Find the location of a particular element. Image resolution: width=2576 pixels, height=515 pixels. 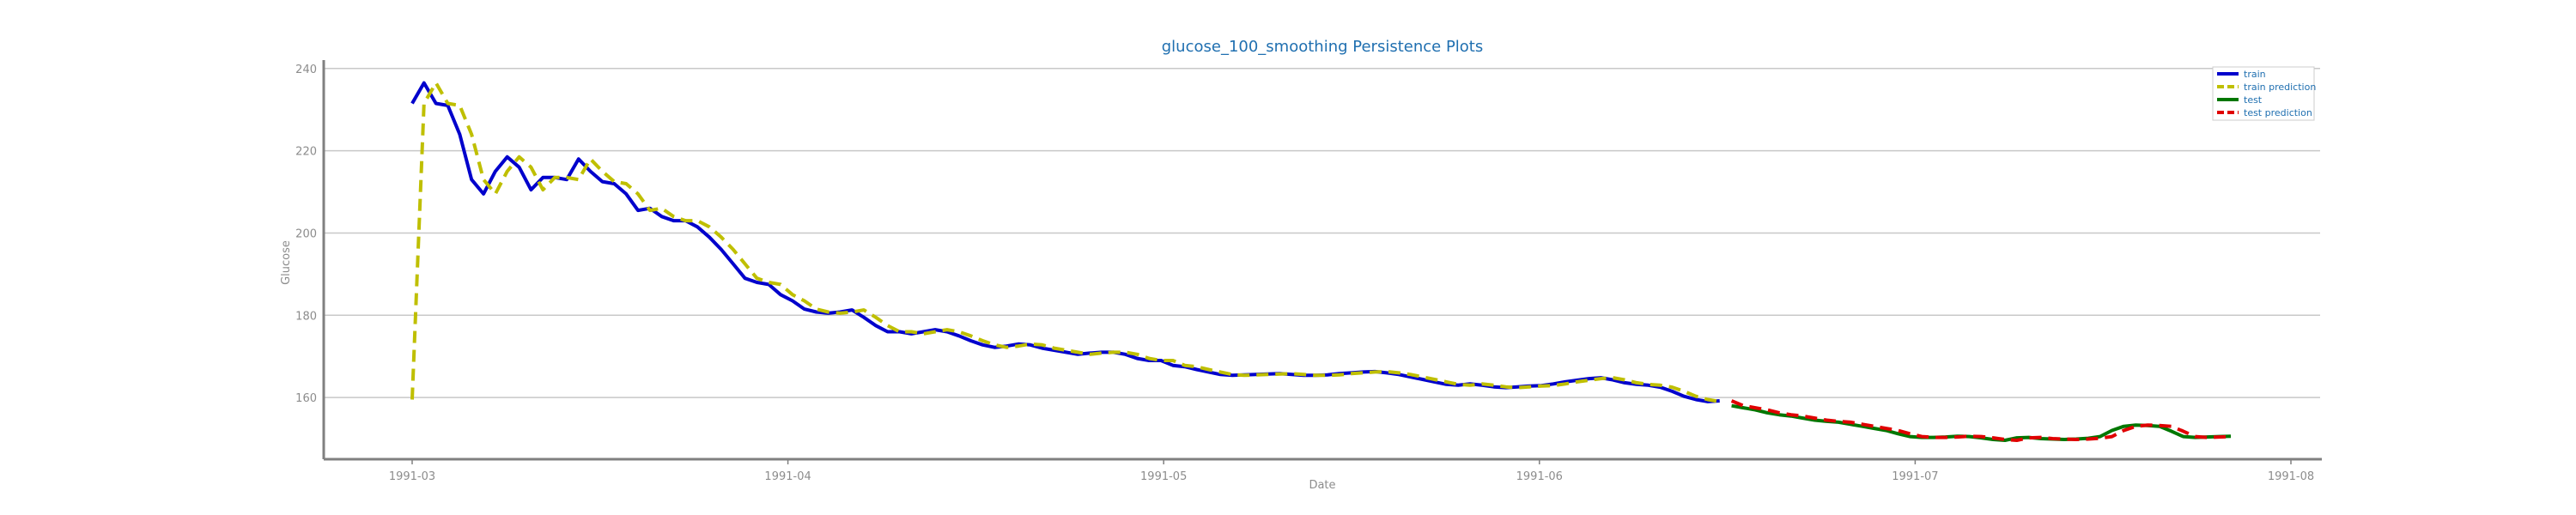

y-tick-label: 180 is located at coordinates (306, 316).